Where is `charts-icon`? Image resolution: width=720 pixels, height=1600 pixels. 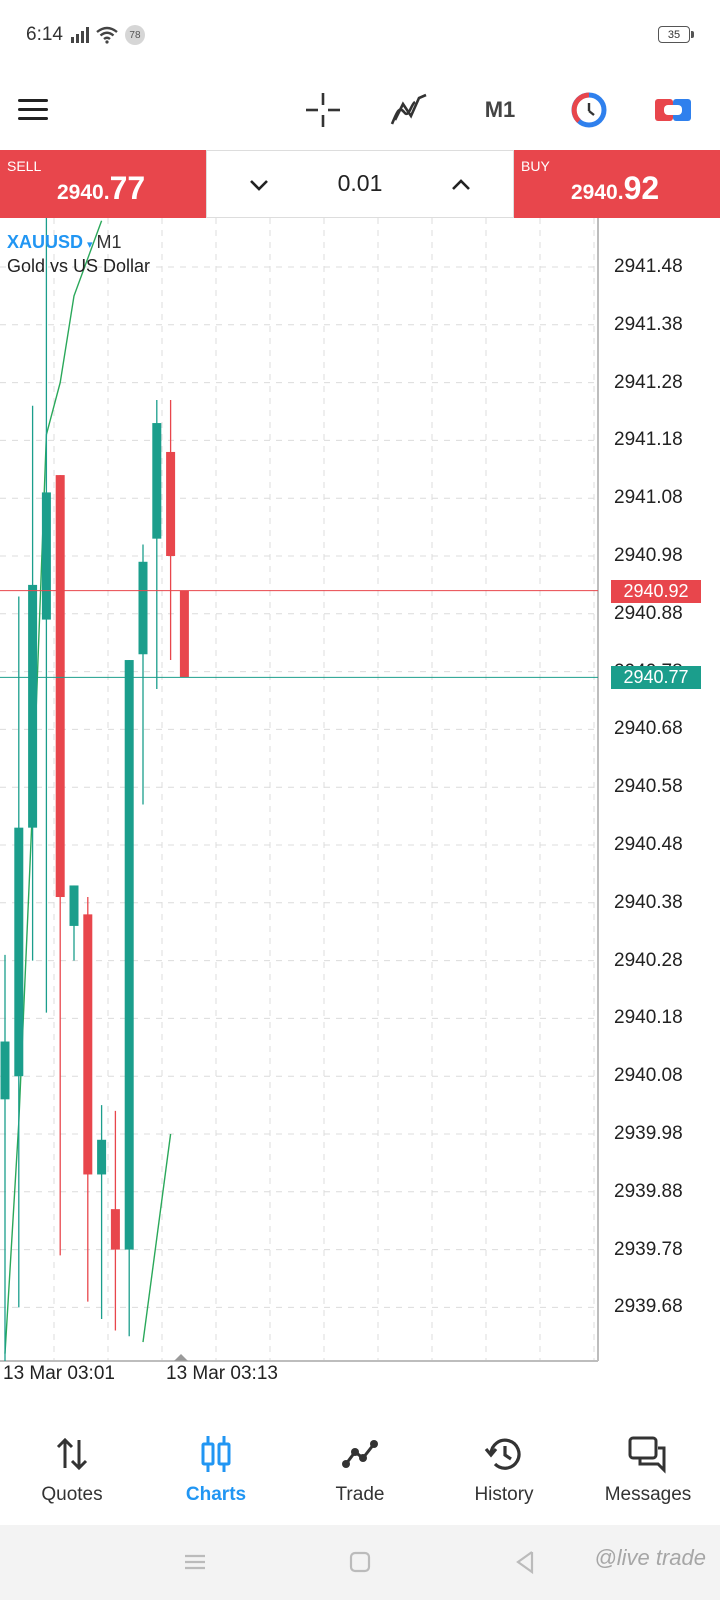
charts-icon is located at coordinates (216, 1454).